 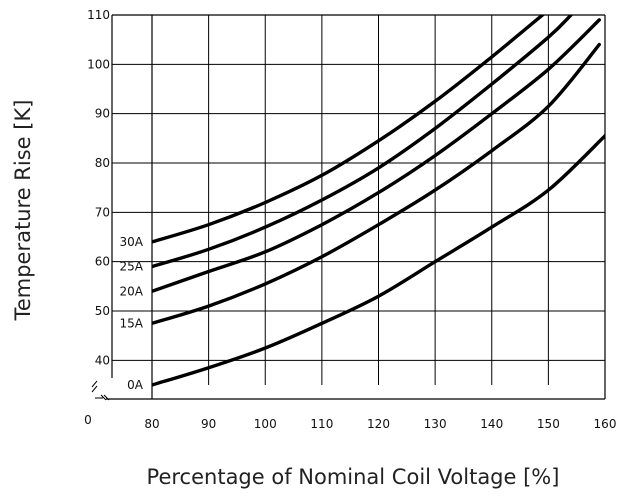 I want to click on y-axis-title: Temperature Rise [K], so click(x=23, y=211).